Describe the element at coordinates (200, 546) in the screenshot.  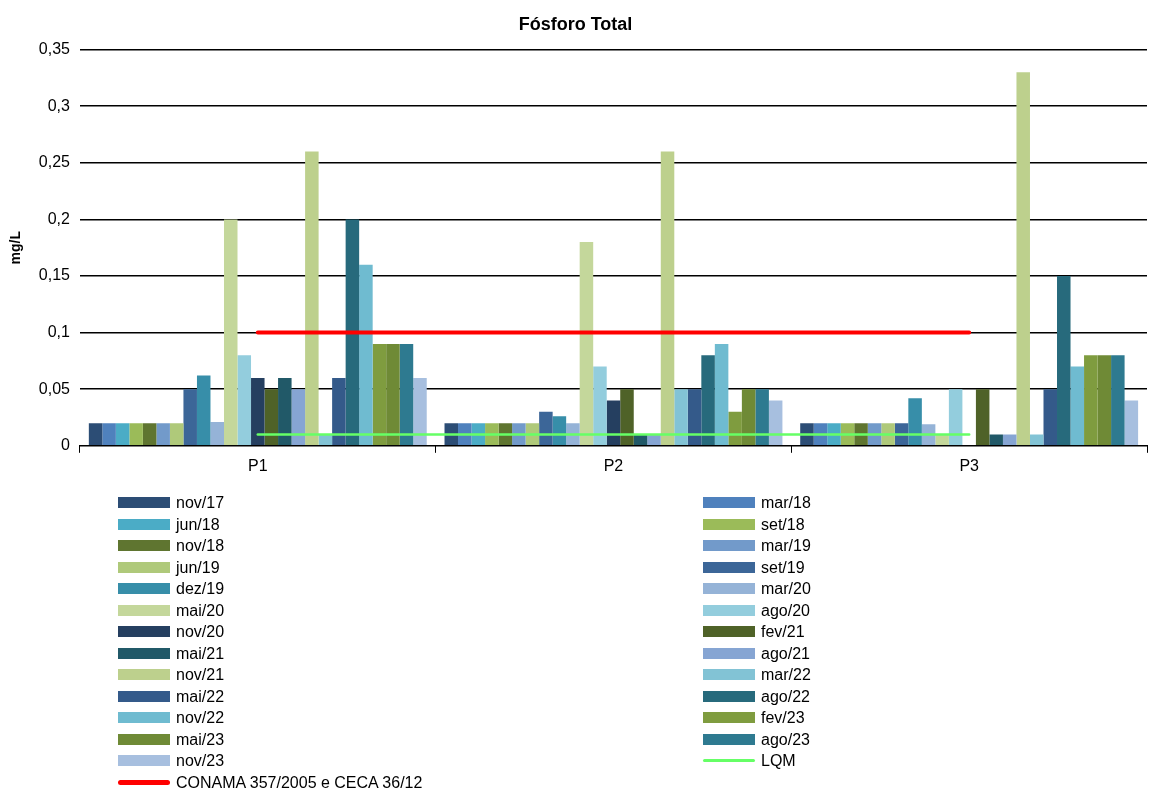
I see `legend-label: nov/18` at that location.